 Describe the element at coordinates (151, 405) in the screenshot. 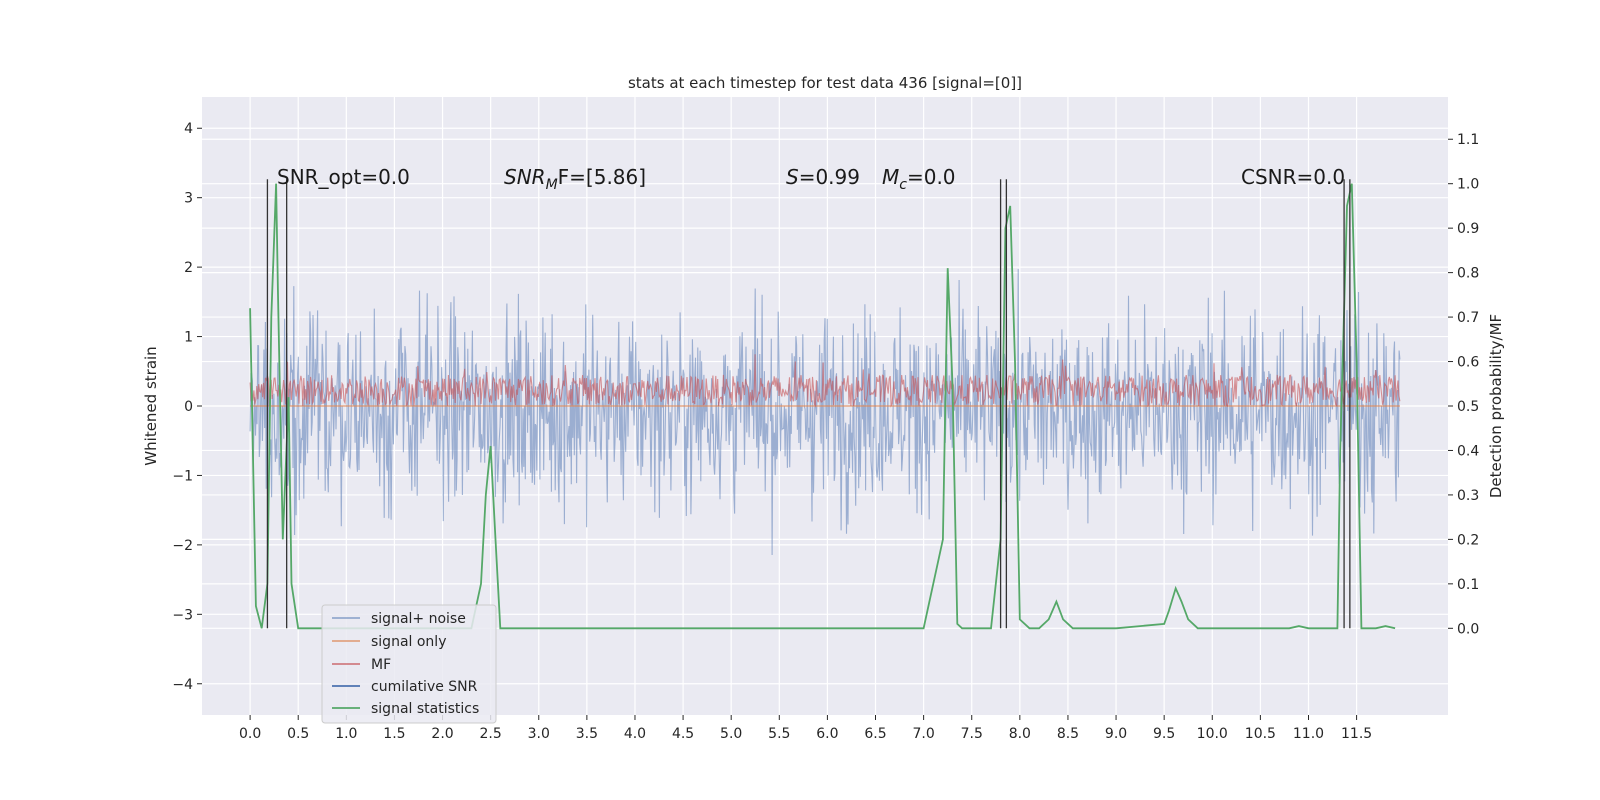

I see `y-axis-label: Whitened strain` at that location.